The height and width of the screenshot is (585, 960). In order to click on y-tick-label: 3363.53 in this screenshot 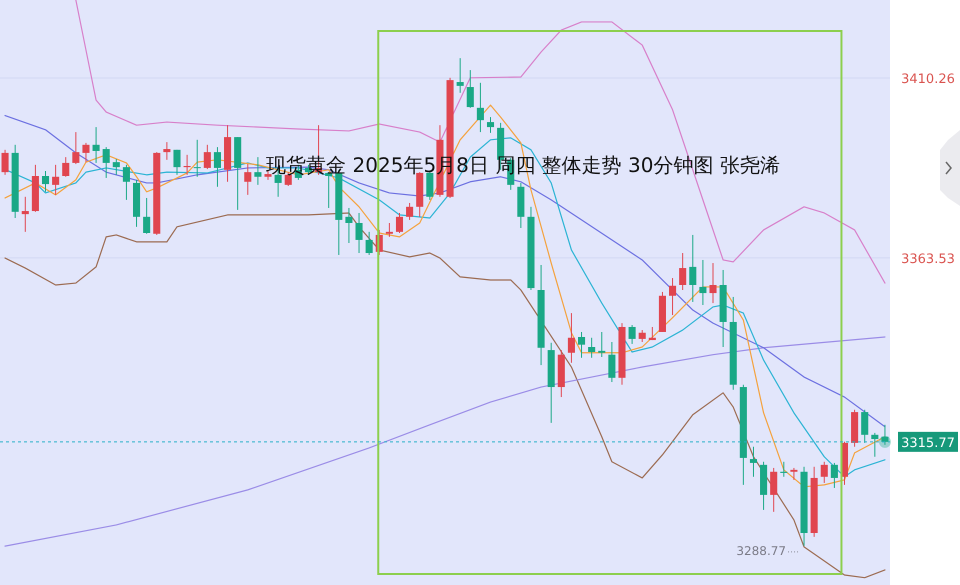, I will do `click(928, 259)`.